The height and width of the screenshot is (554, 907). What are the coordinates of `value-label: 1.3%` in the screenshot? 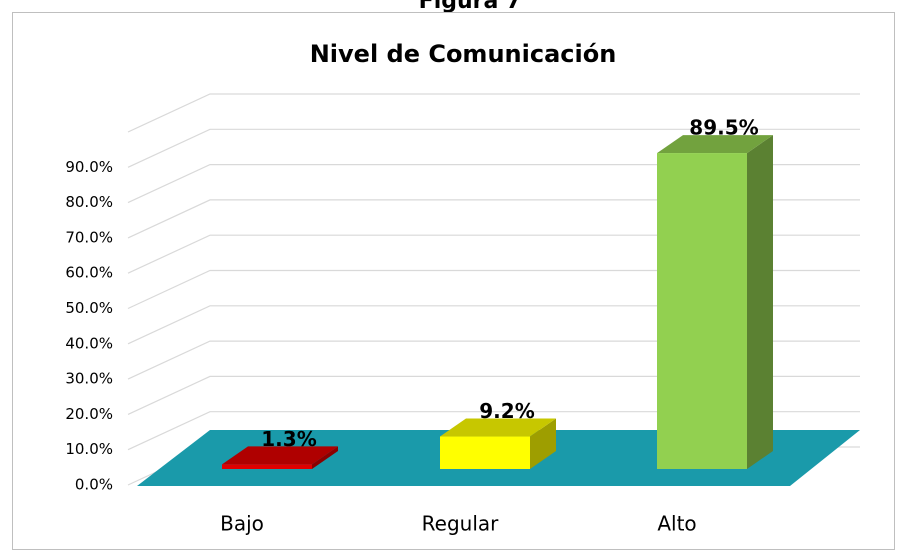 It's located at (288, 439).